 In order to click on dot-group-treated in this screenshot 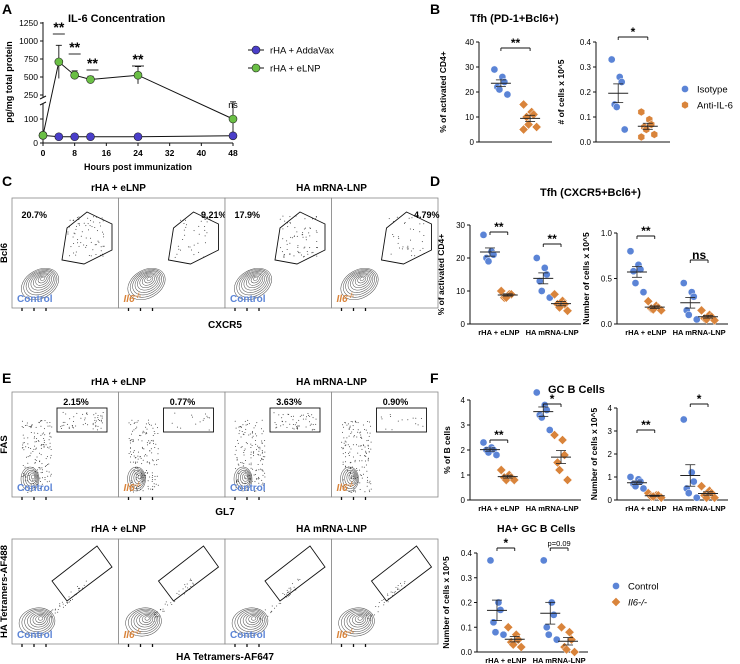, I will do `click(708, 315)`.